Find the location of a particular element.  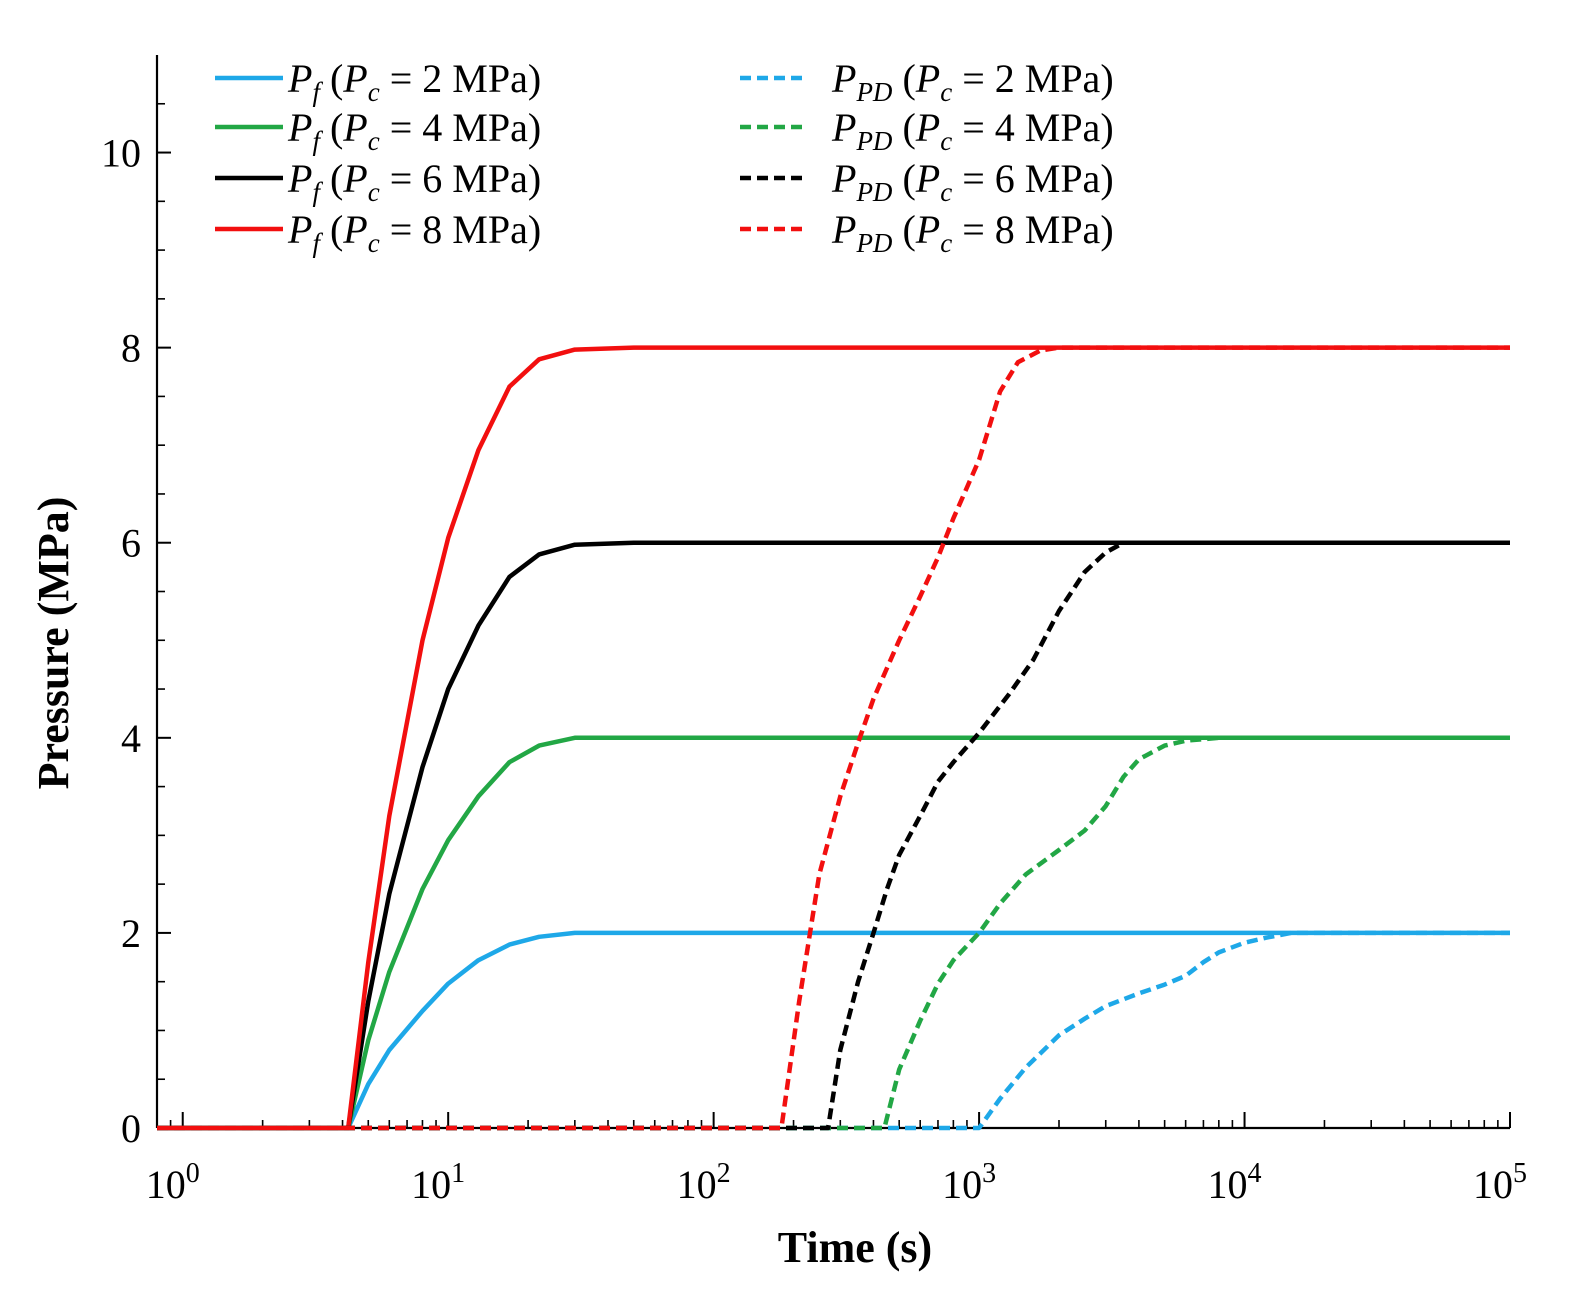

y-axis-title: Pressure (MPa) is located at coordinates (53, 643).